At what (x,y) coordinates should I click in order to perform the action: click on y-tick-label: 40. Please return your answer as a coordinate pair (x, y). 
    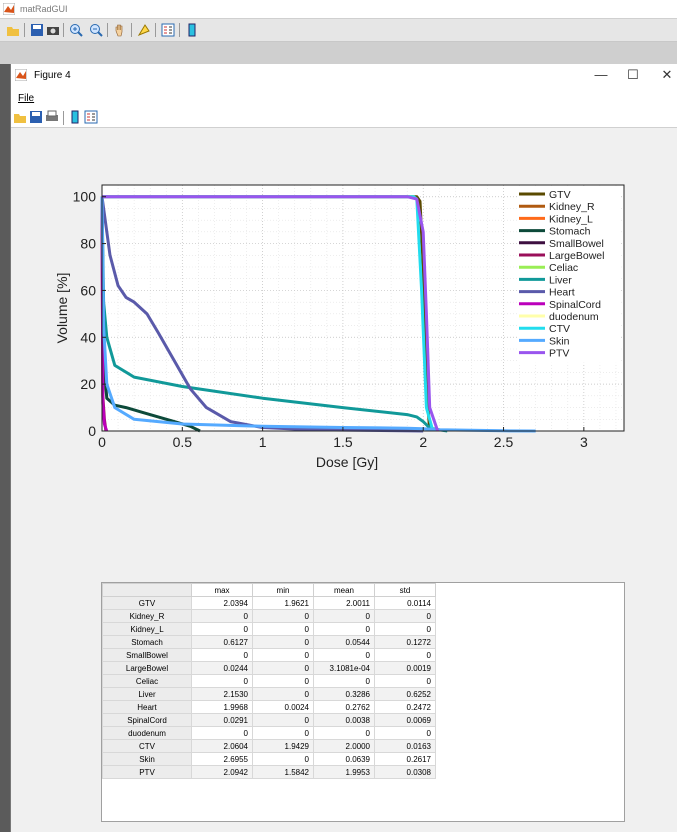
    Looking at the image, I should click on (88, 337).